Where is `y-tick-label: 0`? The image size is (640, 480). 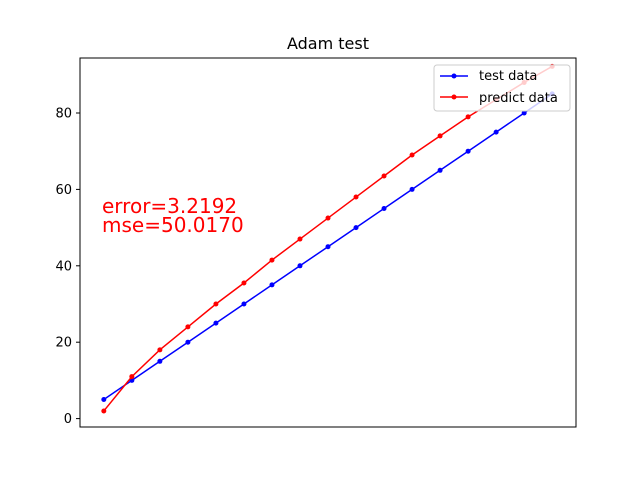 y-tick-label: 0 is located at coordinates (68, 419).